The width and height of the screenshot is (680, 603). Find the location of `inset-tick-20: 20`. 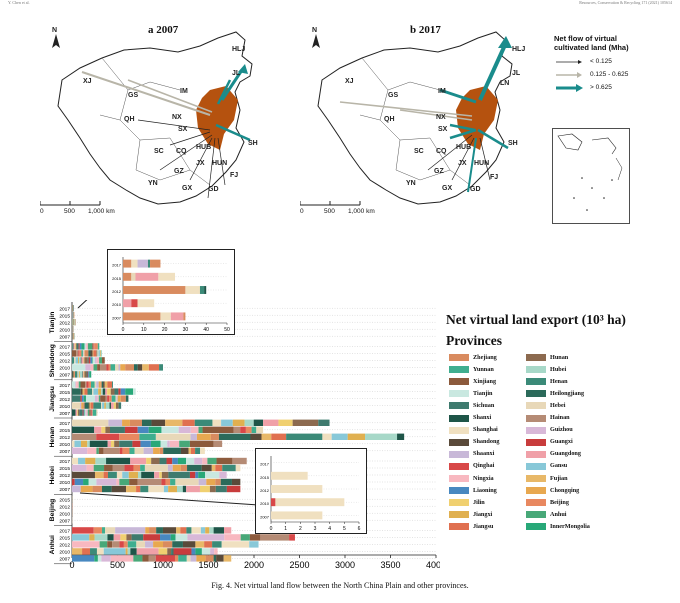

inset-tick-20: 20 is located at coordinates (165, 330).